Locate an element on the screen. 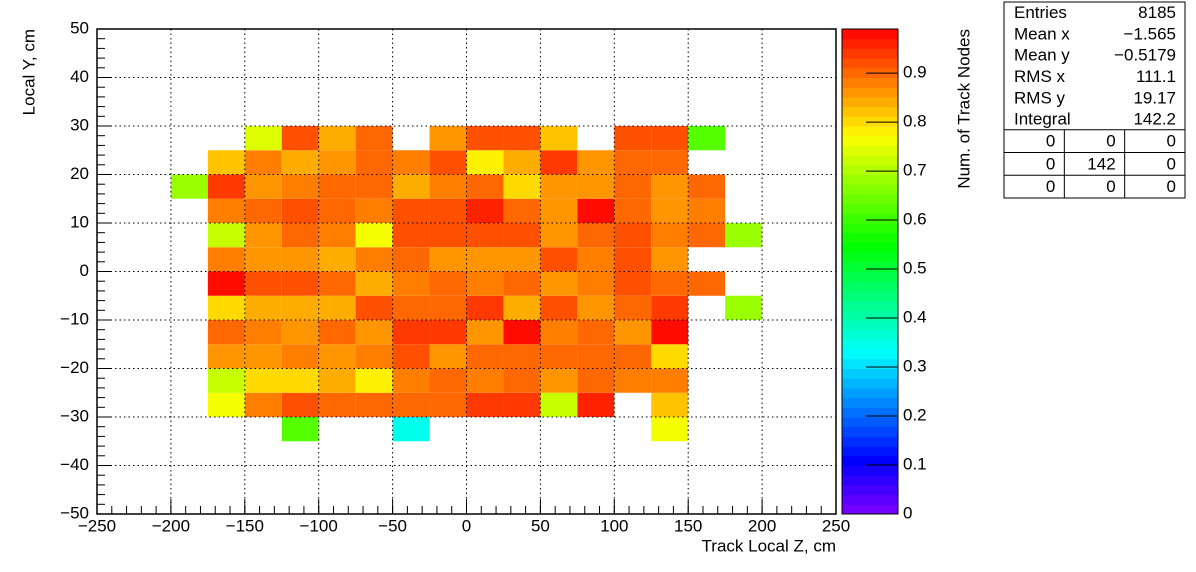 The image size is (1196, 572). x-axis-title: Track Local Z, cm is located at coordinates (769, 545).